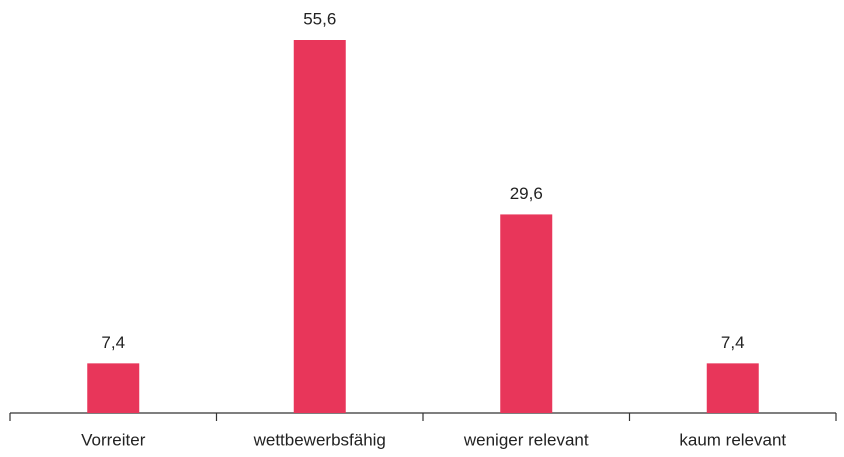 The height and width of the screenshot is (457, 844). I want to click on value-label: 29,6, so click(526, 193).